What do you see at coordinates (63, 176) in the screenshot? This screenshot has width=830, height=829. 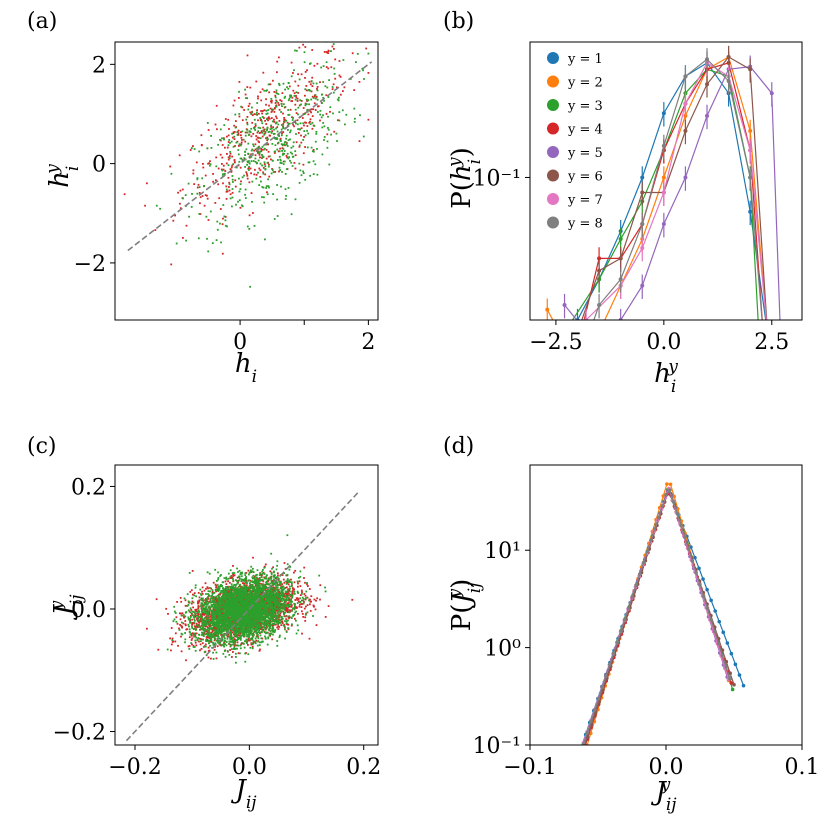 I see `panel-a-y-axis-label: hiy` at bounding box center [63, 176].